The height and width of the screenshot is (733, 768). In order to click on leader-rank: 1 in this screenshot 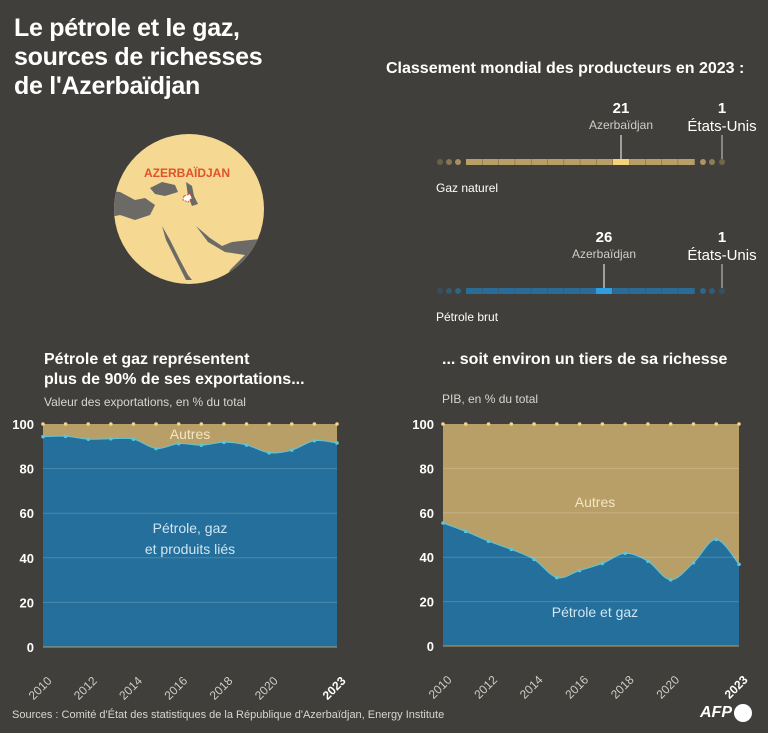, I will do `click(722, 237)`.